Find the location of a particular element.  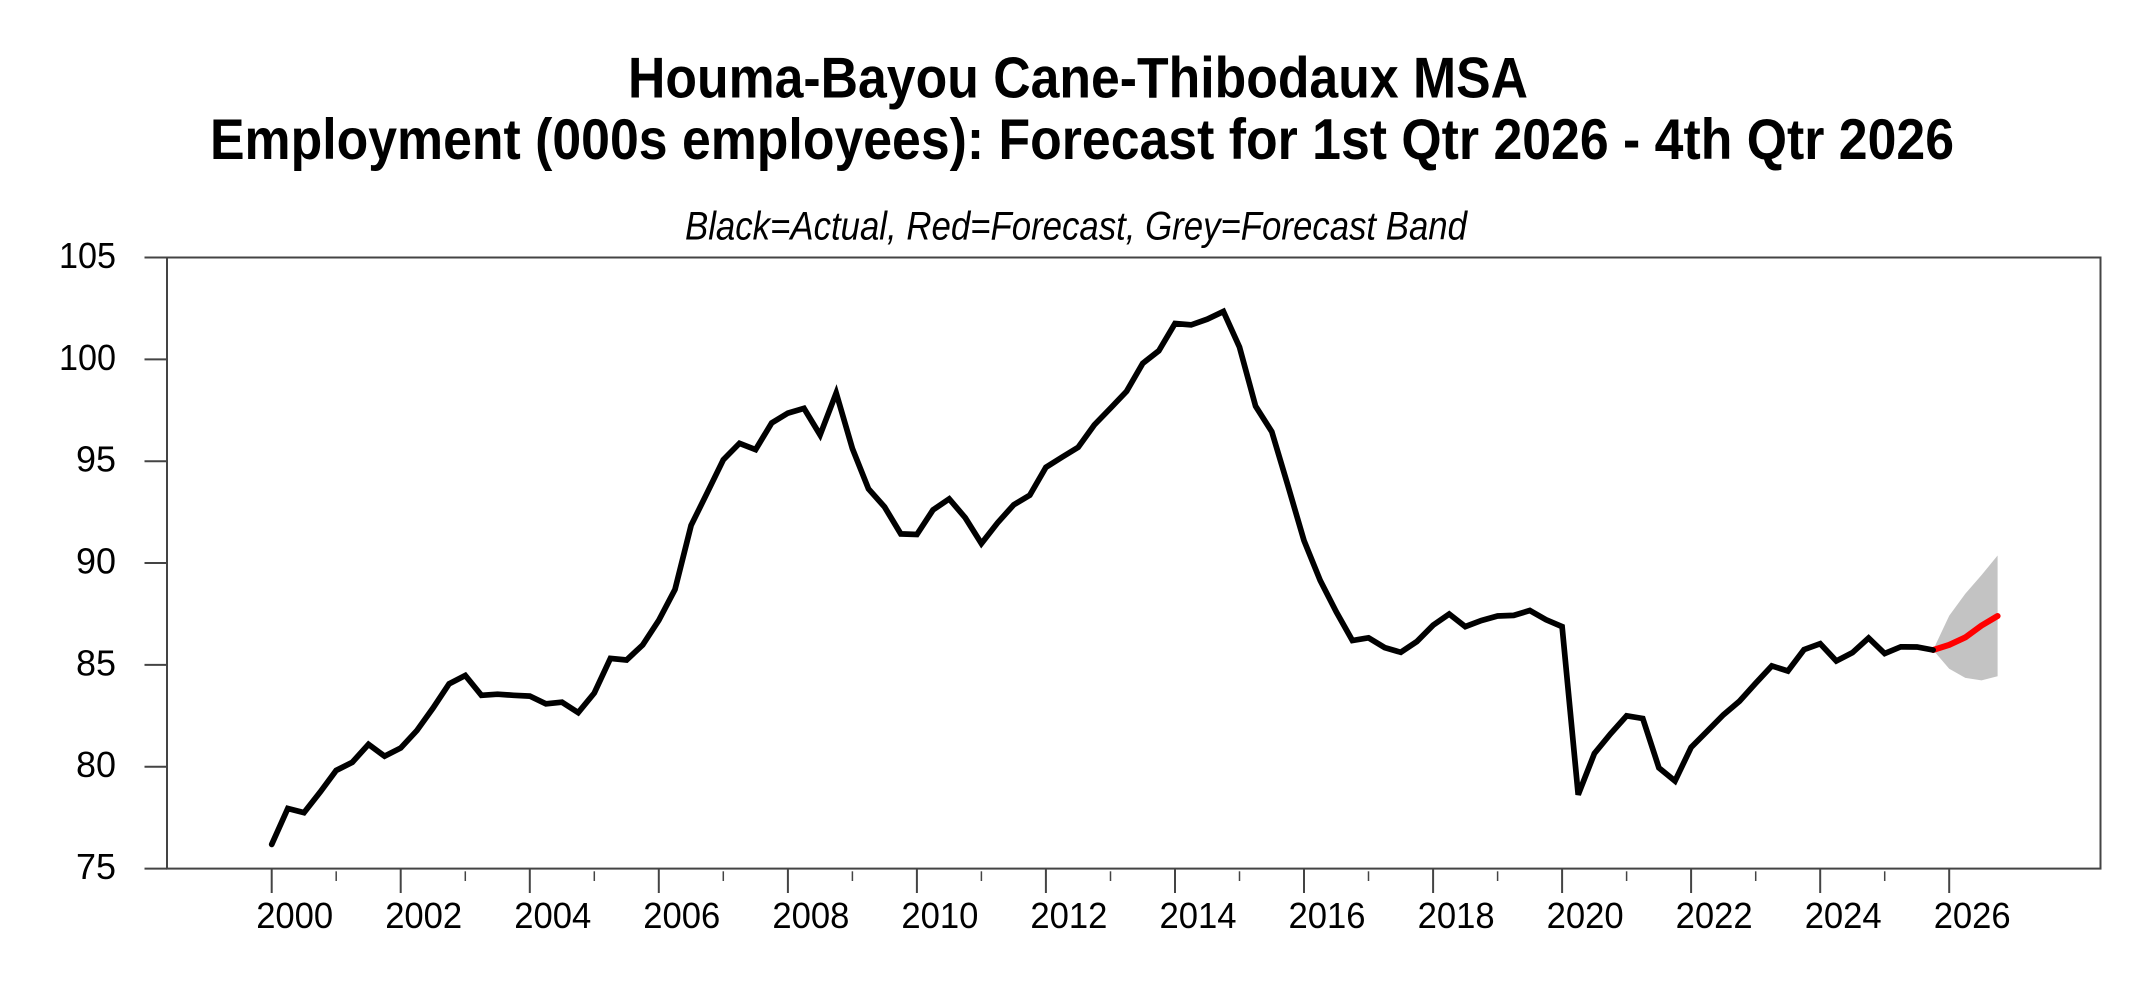

svg-text: 85 is located at coordinates (96, 662).